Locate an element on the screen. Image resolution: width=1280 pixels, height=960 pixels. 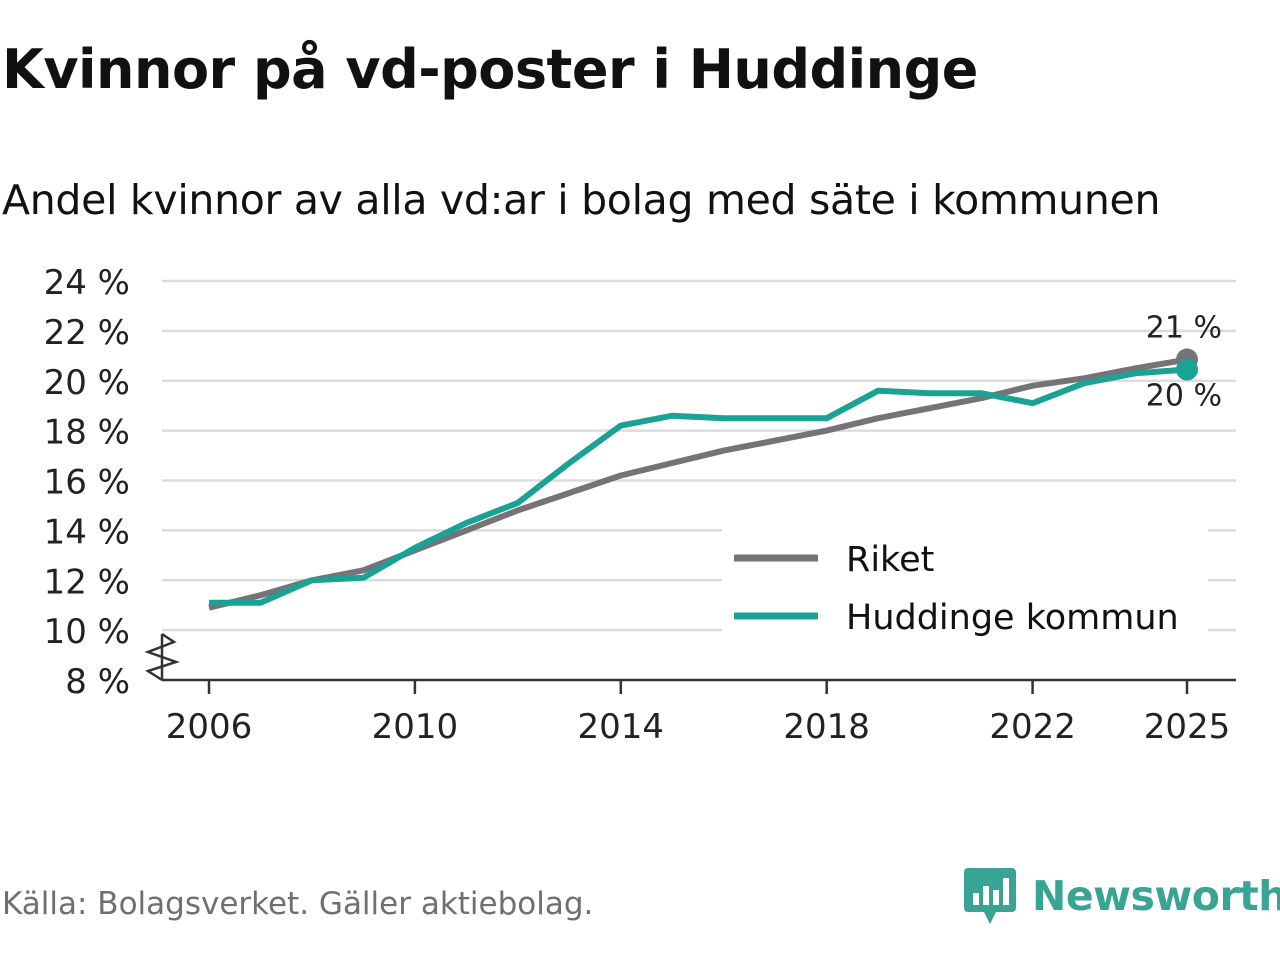
x-tick-label: 2018 is located at coordinates (826, 727).